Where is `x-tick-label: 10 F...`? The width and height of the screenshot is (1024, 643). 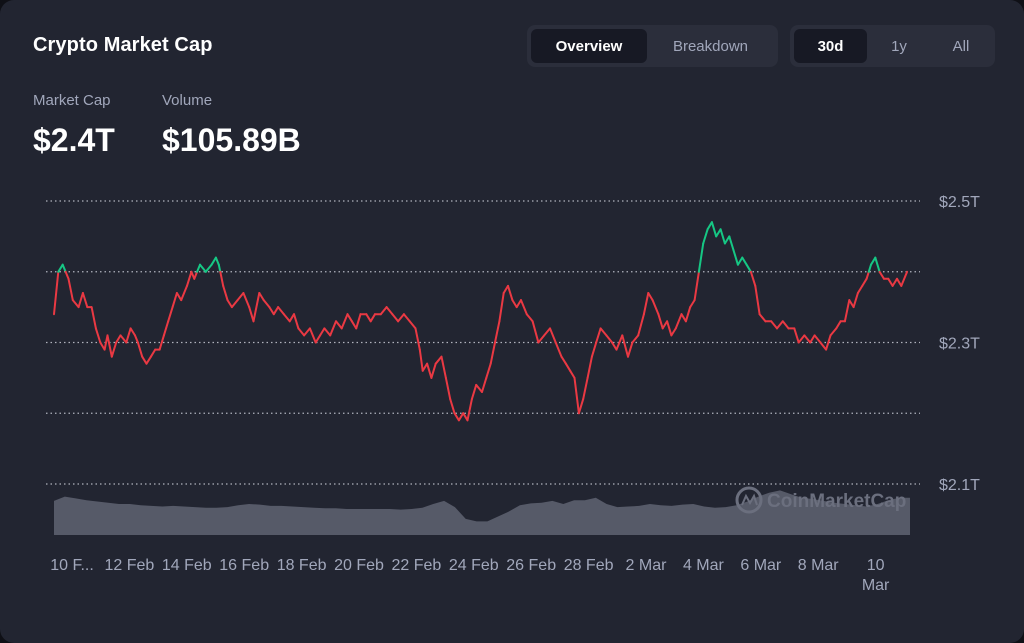 x-tick-label: 10 F... is located at coordinates (72, 565).